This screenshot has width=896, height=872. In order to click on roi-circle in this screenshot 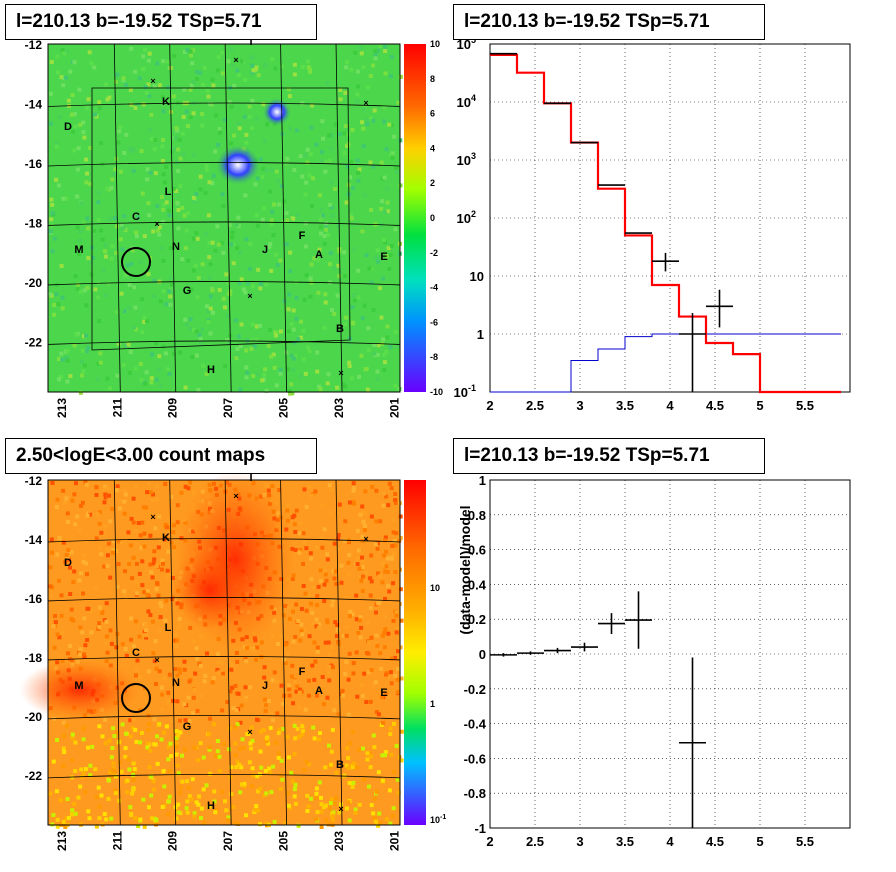, I will do `click(136, 262)`.